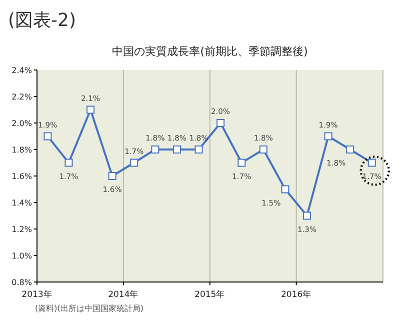  Describe the element at coordinates (22, 229) in the screenshot. I see `y-tick-label: 1.2%` at that location.